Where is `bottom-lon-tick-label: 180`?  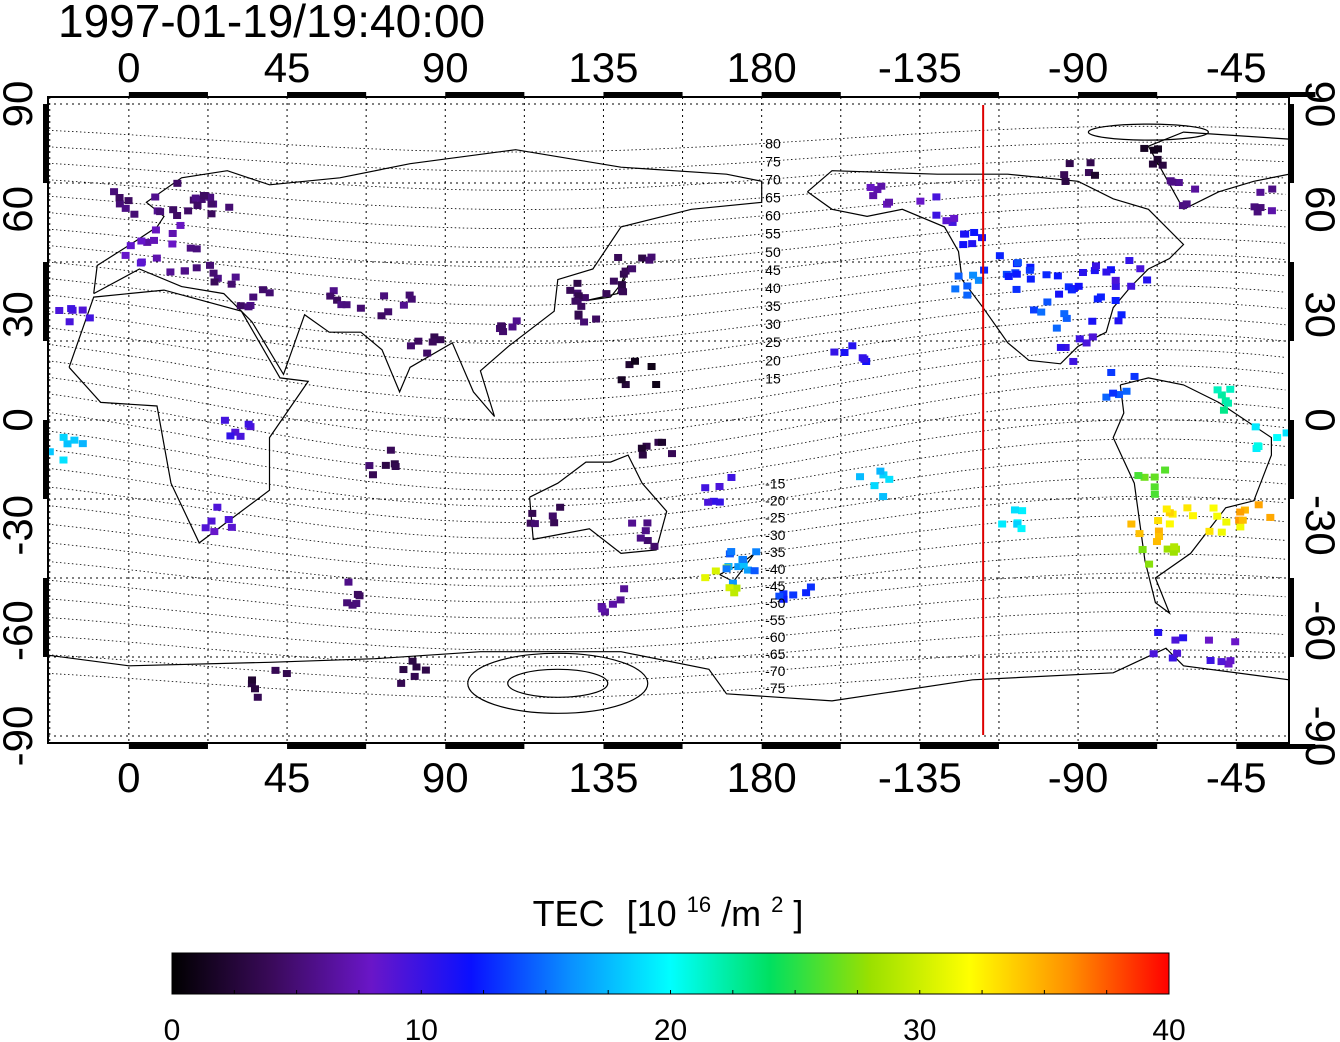
bottom-lon-tick-label: 180 is located at coordinates (762, 777).